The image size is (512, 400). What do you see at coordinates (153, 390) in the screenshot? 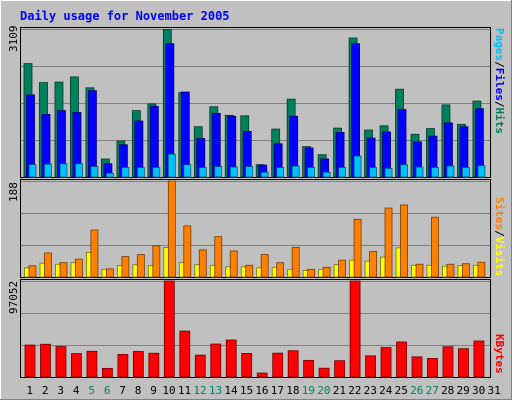
I see `x-axis-label: 9` at bounding box center [153, 390].